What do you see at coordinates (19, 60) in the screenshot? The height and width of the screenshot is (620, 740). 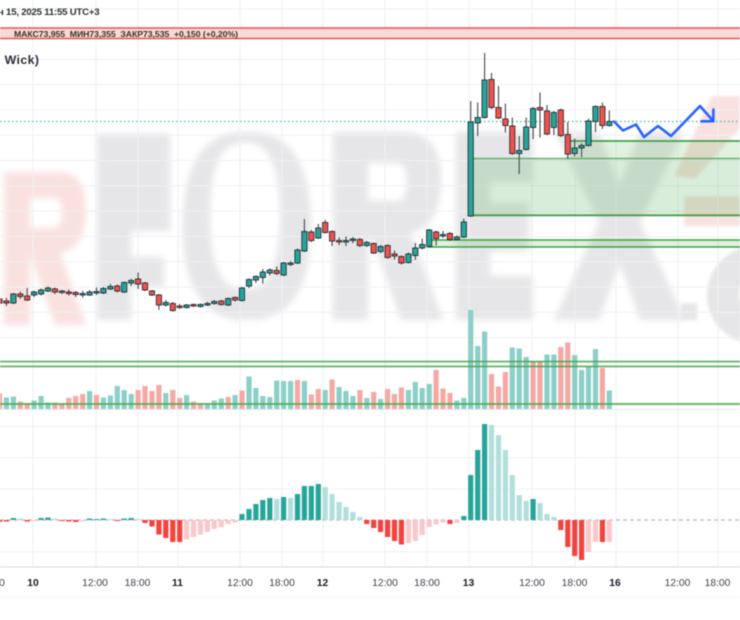 I see `svg-text: , Wick)` at bounding box center [19, 60].